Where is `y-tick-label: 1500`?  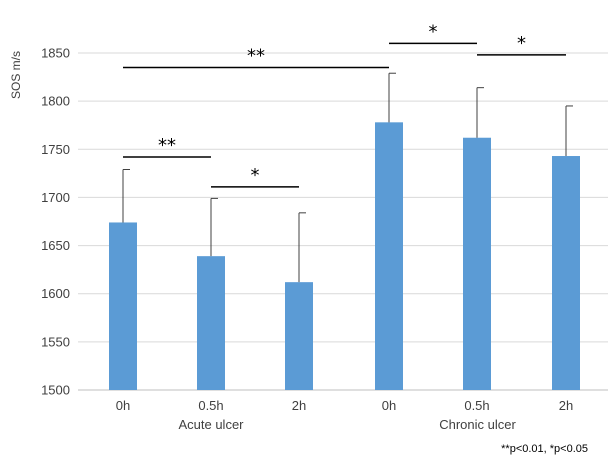 y-tick-label: 1500 is located at coordinates (55, 390).